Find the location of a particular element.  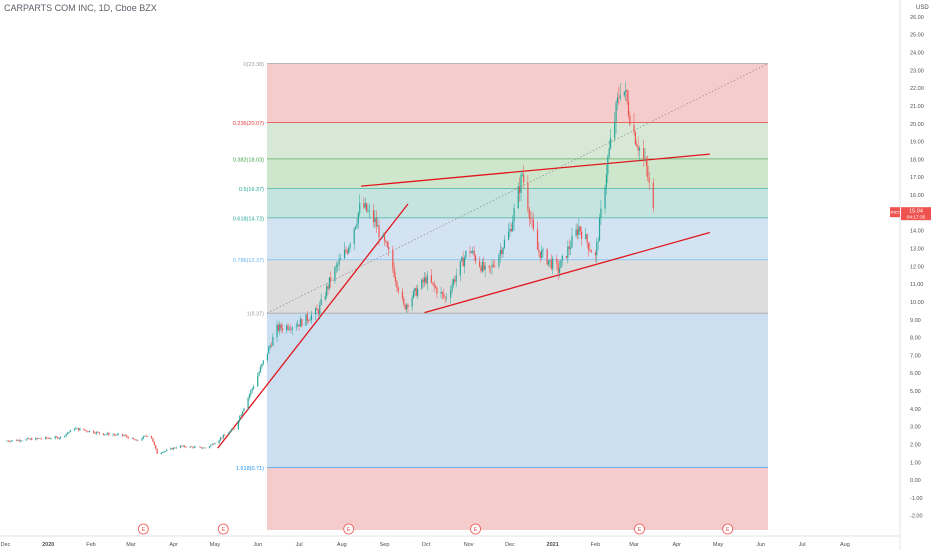

symbol-tag: PRTS is located at coordinates (897, 212).